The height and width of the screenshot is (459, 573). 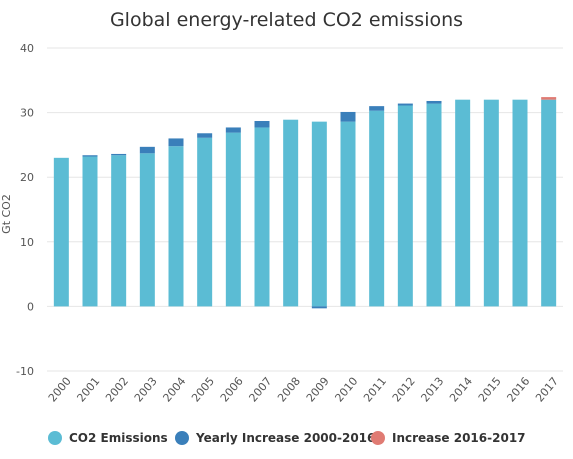 What do you see at coordinates (547, 390) in the screenshot?
I see `x-tick-label: 2017` at bounding box center [547, 390].